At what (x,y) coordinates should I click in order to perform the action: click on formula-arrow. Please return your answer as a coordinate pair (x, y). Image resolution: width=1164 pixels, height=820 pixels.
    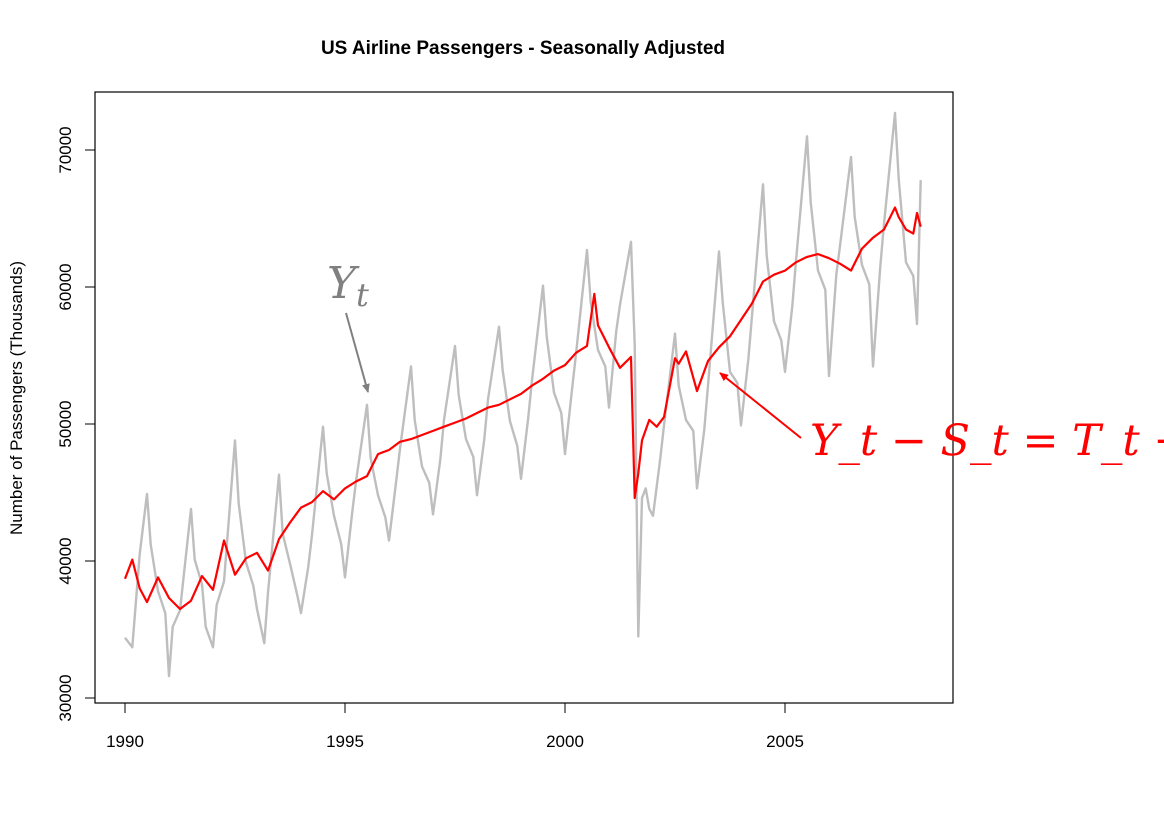
    Looking at the image, I should click on (760, 405).